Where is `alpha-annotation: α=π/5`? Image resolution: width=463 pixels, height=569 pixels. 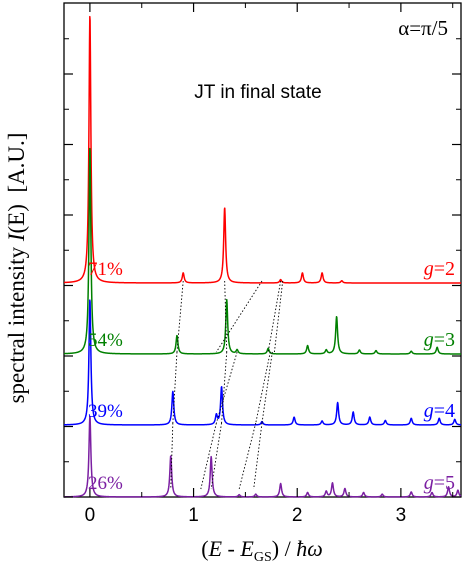
alpha-annotation: α=π/5 is located at coordinates (423, 28).